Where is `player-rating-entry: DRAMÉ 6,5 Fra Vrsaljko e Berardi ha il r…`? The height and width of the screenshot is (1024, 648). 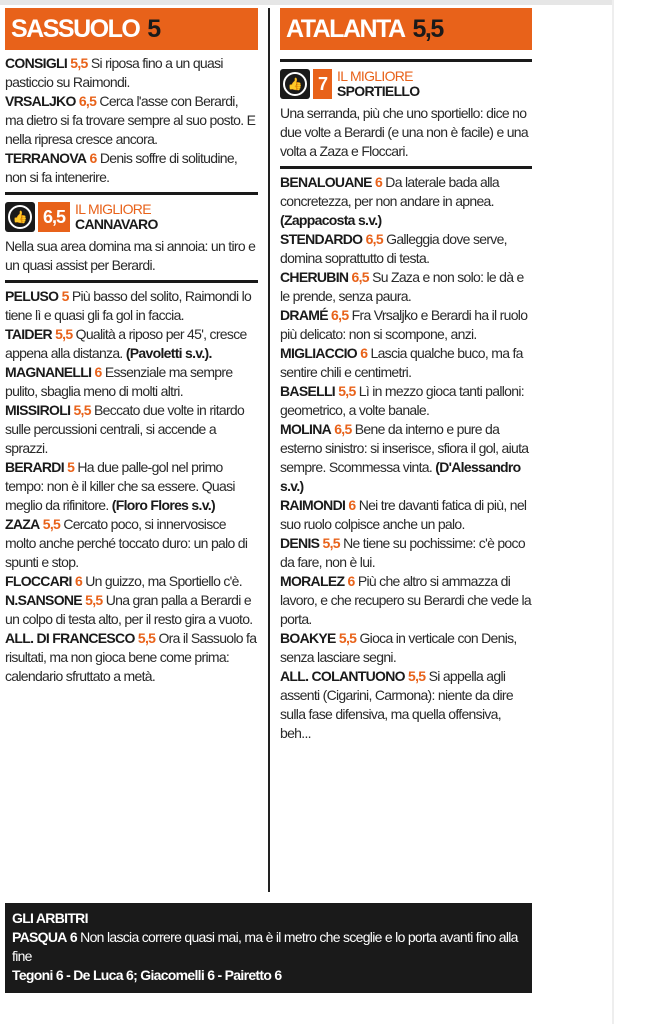
player-rating-entry: DRAMÉ 6,5 Fra Vrsaljko e Berardi ha il r… is located at coordinates (406, 325).